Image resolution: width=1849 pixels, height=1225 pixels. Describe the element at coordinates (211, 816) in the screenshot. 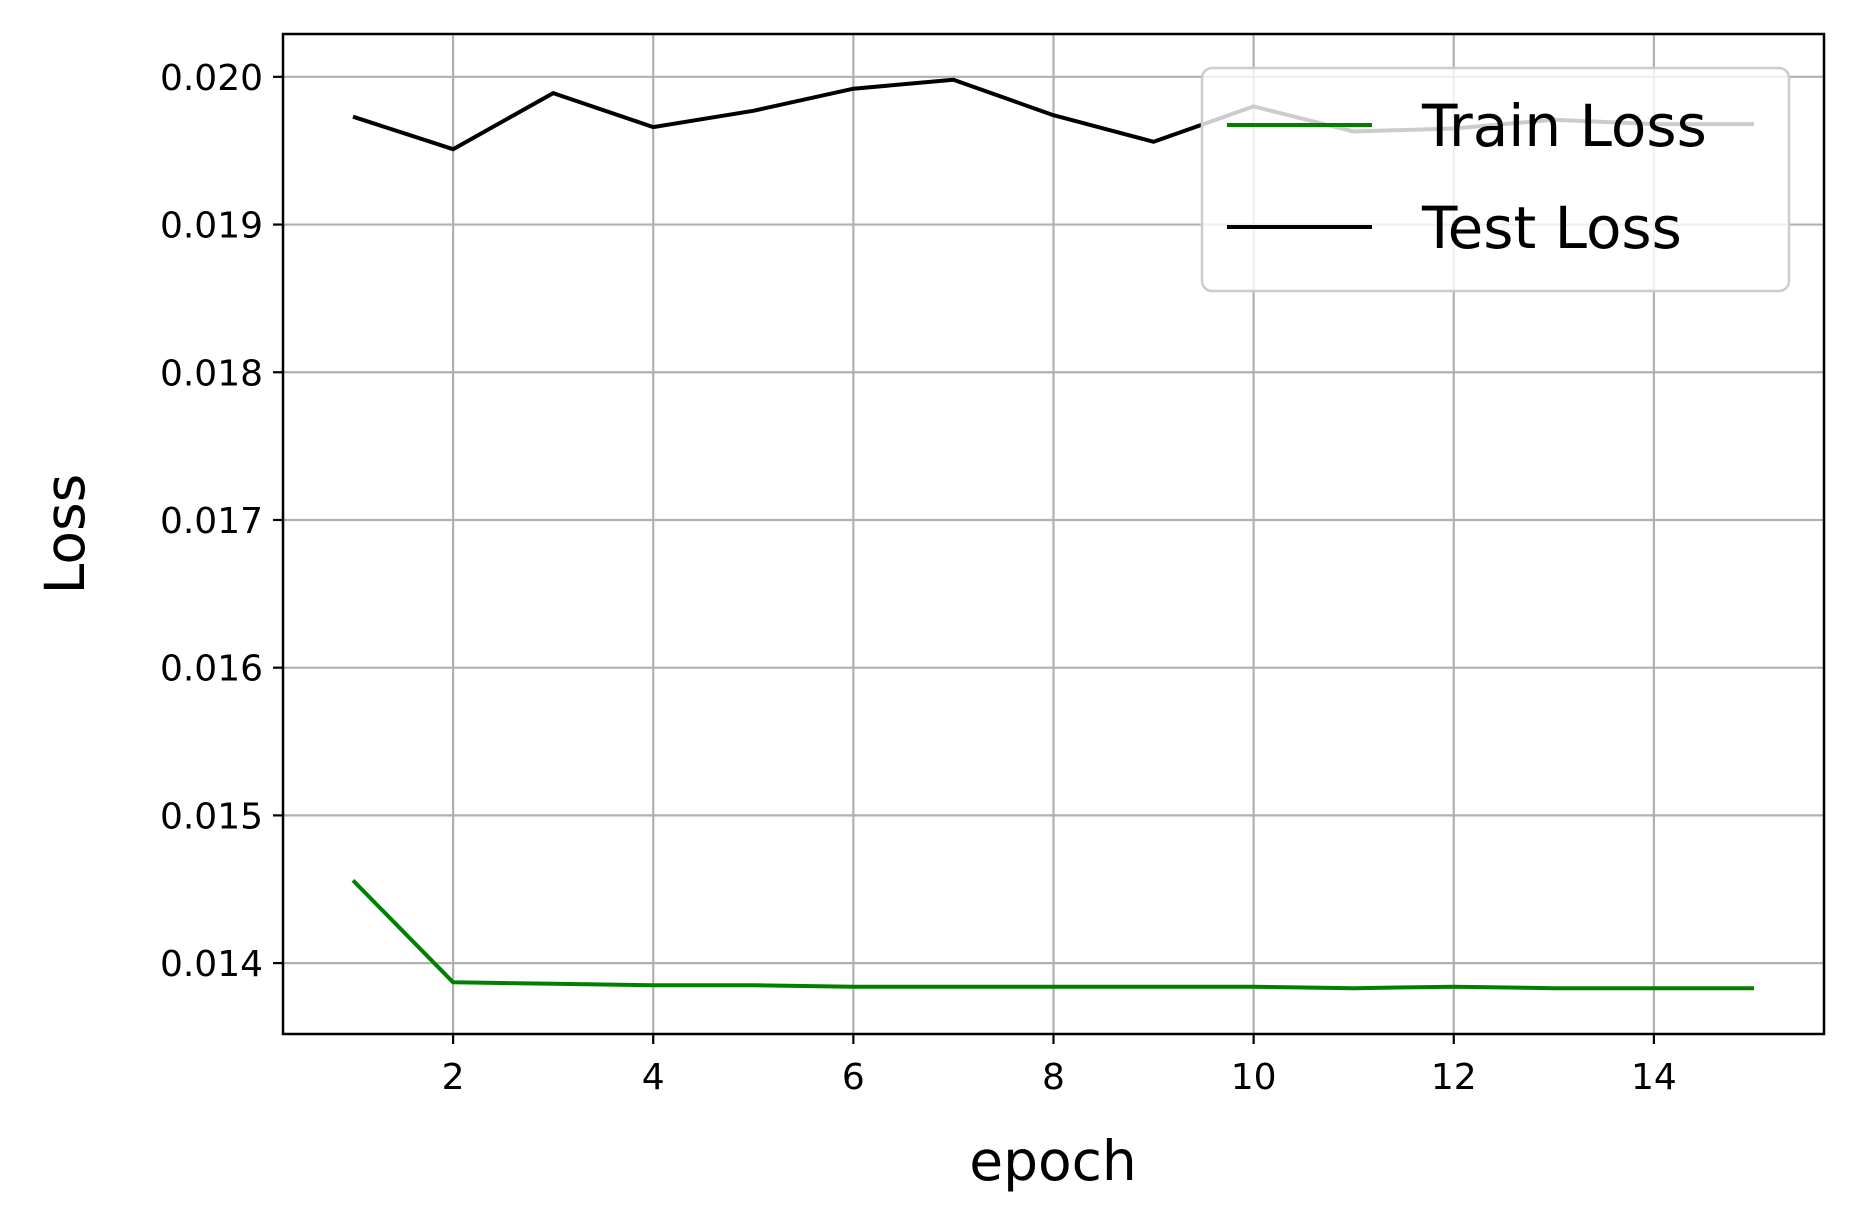

I see `y-tick-label: 0.015` at that location.